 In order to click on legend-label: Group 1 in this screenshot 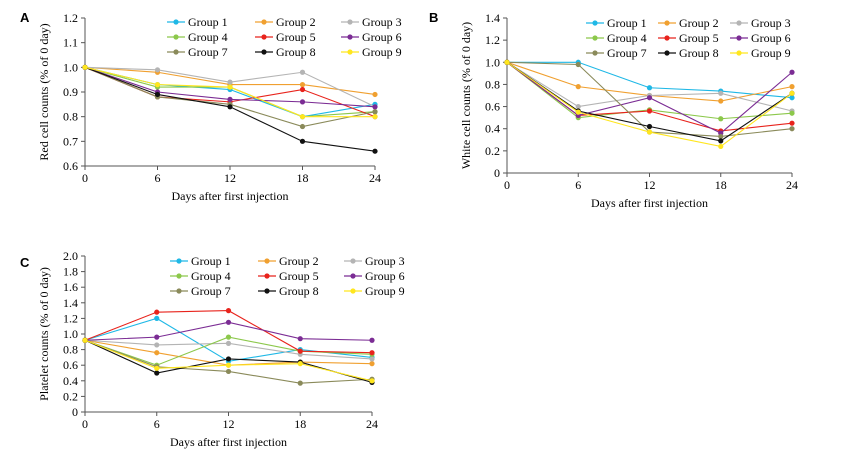, I will do `click(208, 22)`.